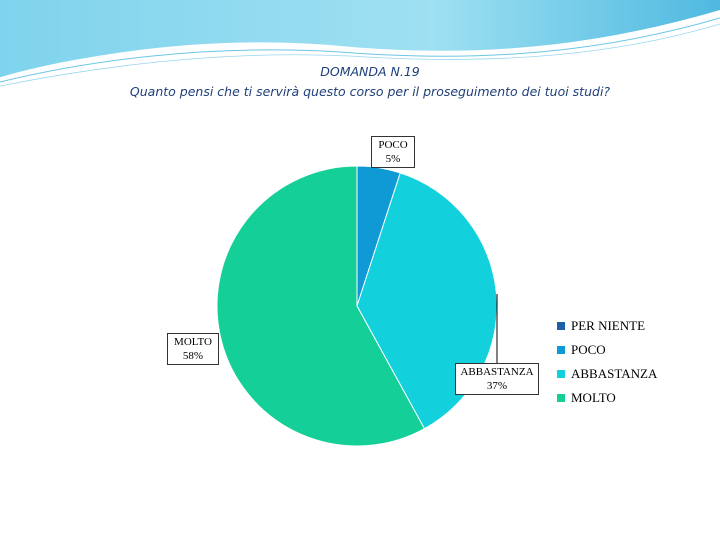 This screenshot has width=720, height=540. Describe the element at coordinates (561, 398) in the screenshot. I see `legend-swatch-molto` at that location.